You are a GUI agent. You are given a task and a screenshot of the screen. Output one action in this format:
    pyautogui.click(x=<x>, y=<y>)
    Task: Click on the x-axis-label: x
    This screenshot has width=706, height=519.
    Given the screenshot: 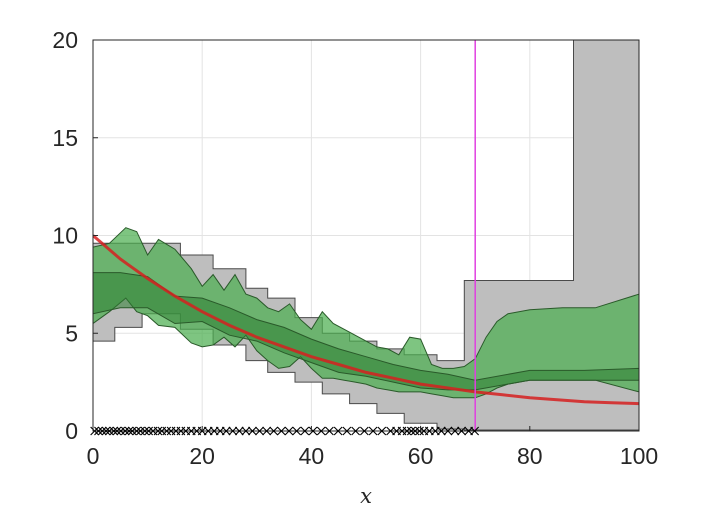 What is the action you would take?
    pyautogui.click(x=366, y=496)
    